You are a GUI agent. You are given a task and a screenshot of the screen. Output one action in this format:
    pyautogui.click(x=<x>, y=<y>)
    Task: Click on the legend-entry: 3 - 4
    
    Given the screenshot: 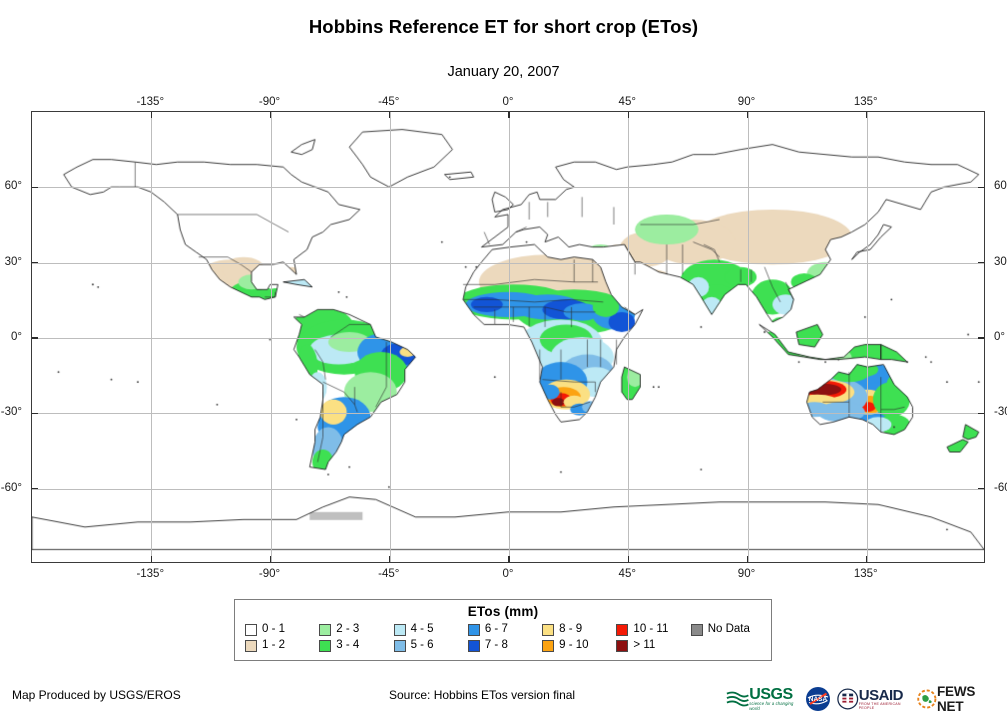 What is the action you would take?
    pyautogui.click(x=355, y=645)
    